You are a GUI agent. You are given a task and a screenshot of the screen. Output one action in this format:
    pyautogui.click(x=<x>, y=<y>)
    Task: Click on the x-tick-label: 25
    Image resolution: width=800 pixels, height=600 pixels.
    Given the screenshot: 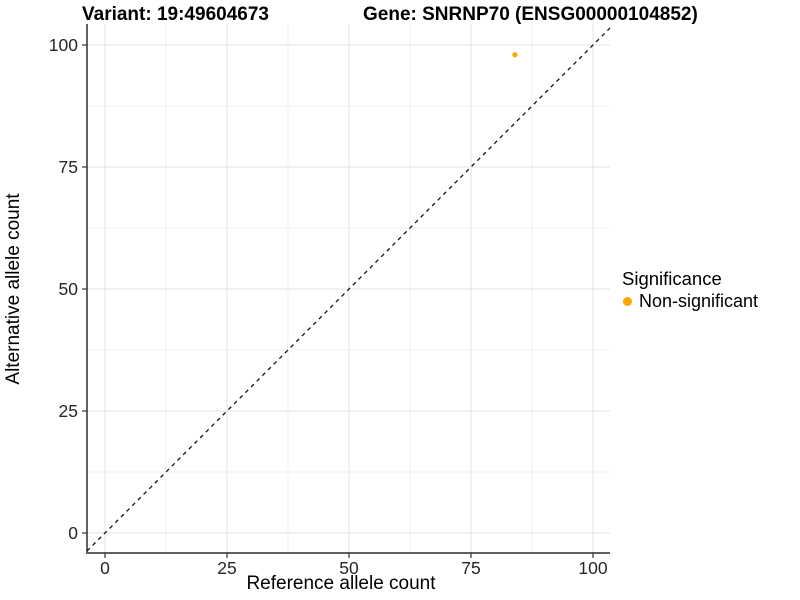 What is the action you would take?
    pyautogui.click(x=226, y=568)
    